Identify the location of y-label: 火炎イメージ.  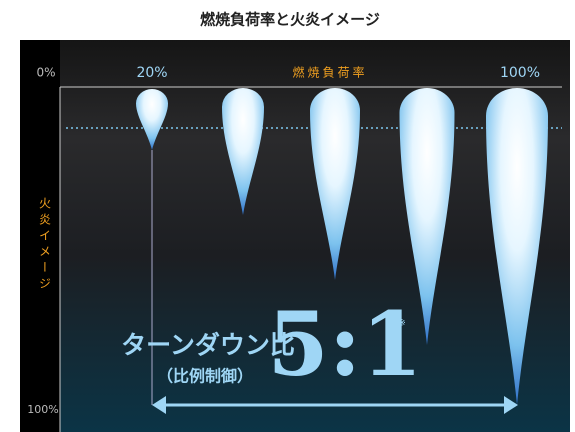
(45, 245).